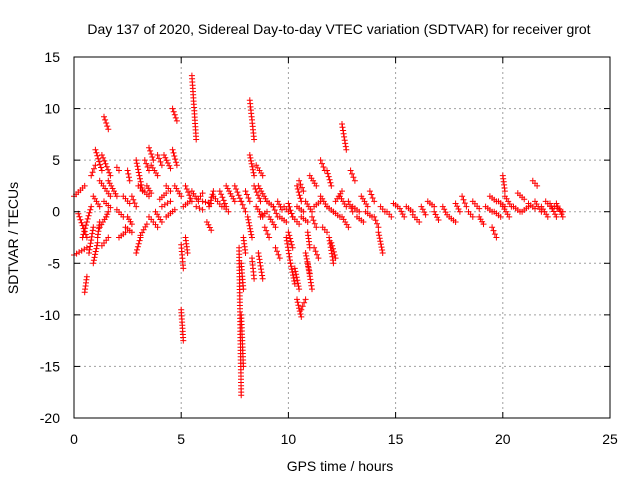 The height and width of the screenshot is (480, 640). I want to click on y-tick-label: 5, so click(56, 160).